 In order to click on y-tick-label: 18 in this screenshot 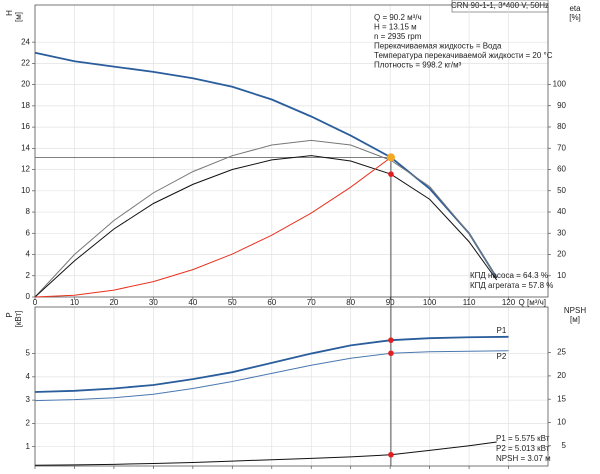, I will do `click(25, 105)`.